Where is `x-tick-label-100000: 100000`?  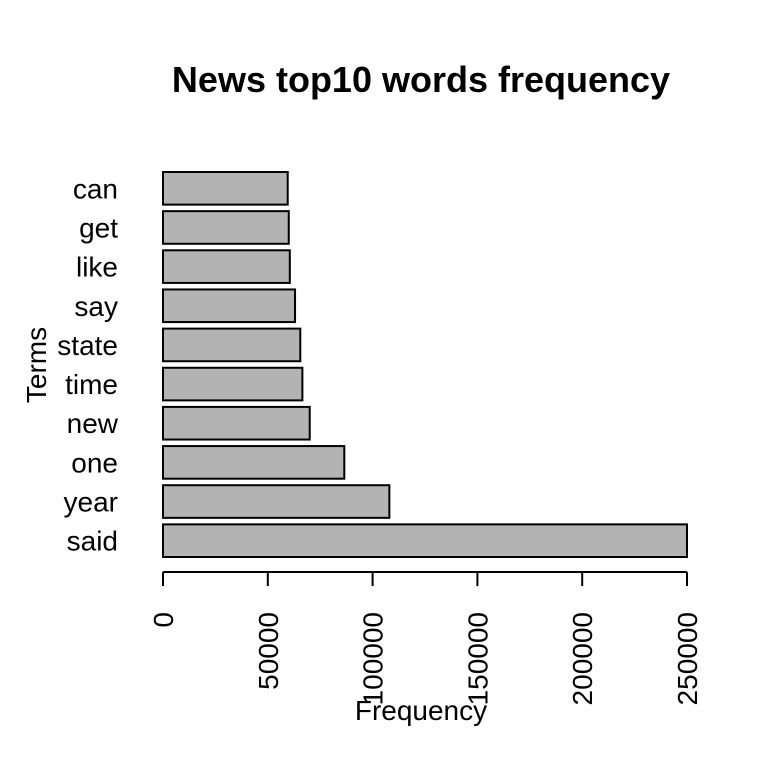
x-tick-label-100000: 100000 is located at coordinates (373, 658).